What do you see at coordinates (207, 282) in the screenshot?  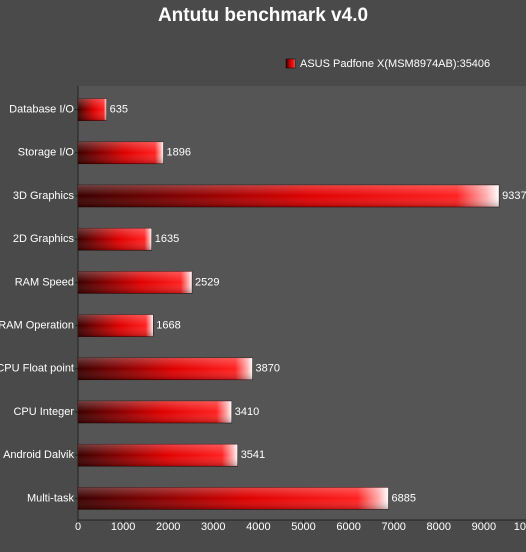 I see `data-label: 2529` at bounding box center [207, 282].